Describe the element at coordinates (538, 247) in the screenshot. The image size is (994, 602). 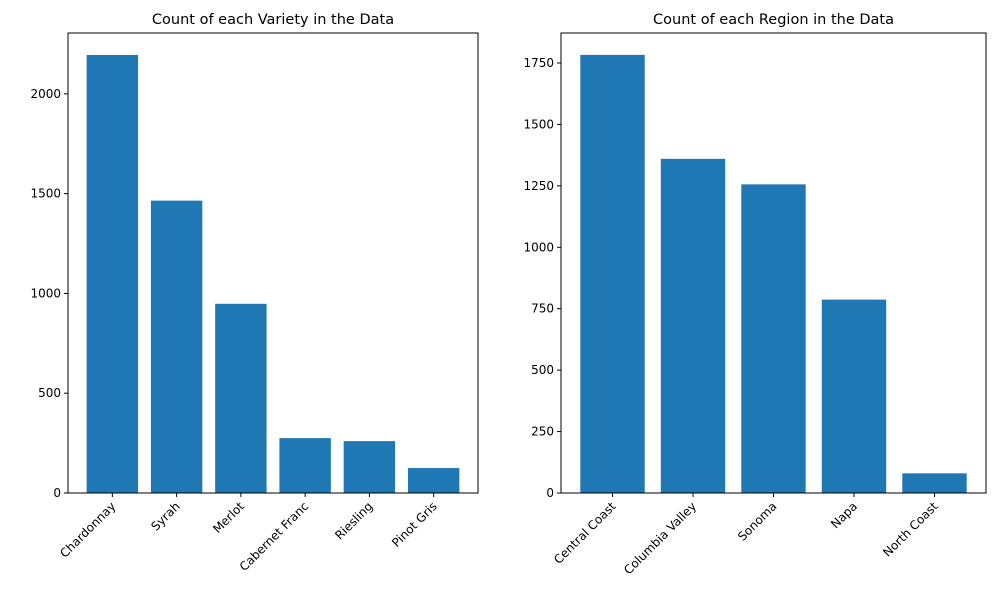
I see `region-y-tick-label: 1000` at that location.